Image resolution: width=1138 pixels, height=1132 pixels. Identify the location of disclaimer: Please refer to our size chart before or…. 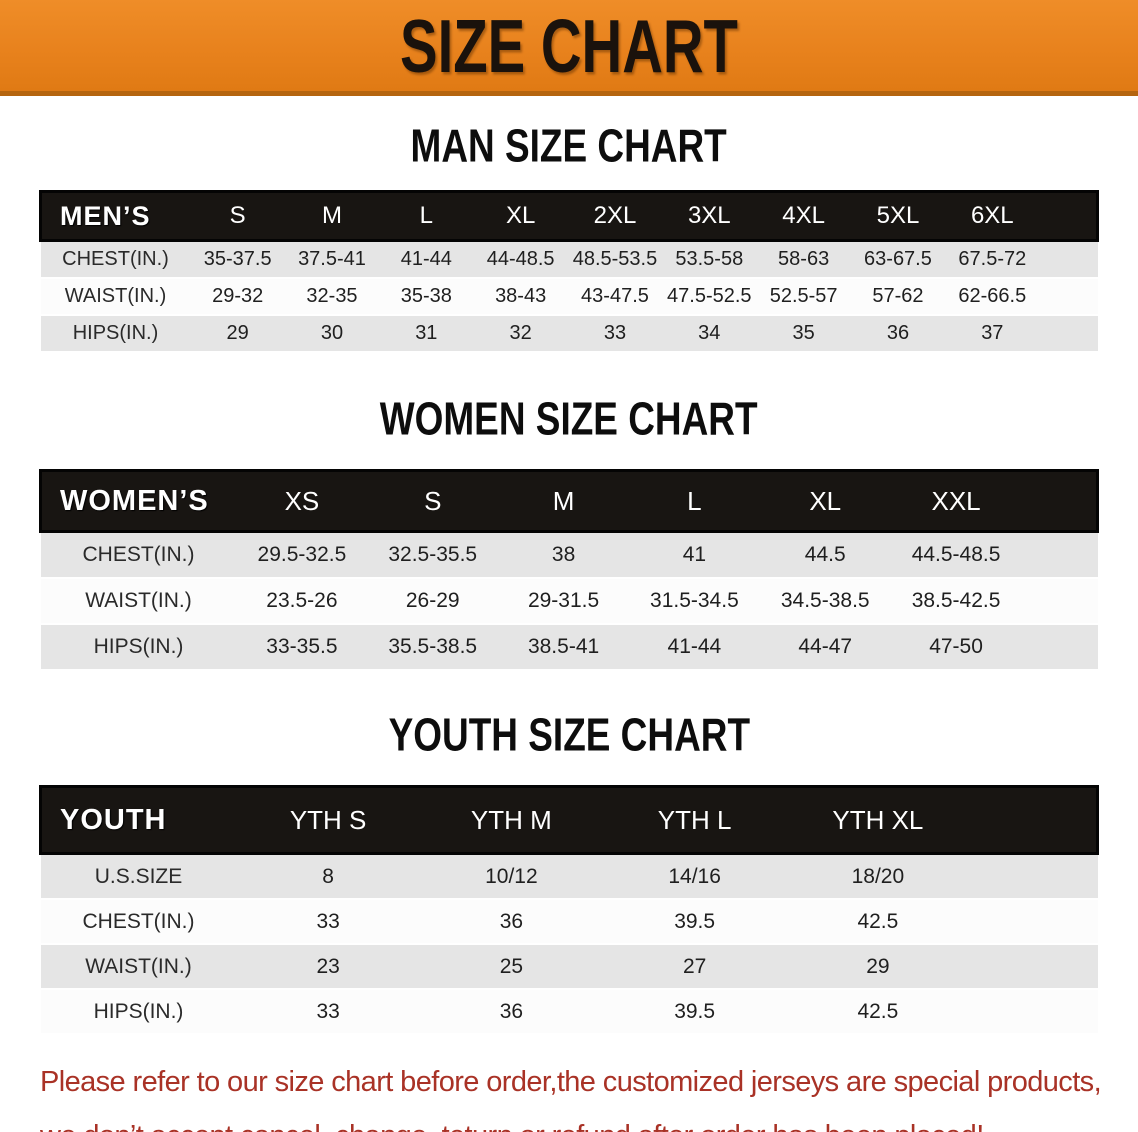
(589, 1096).